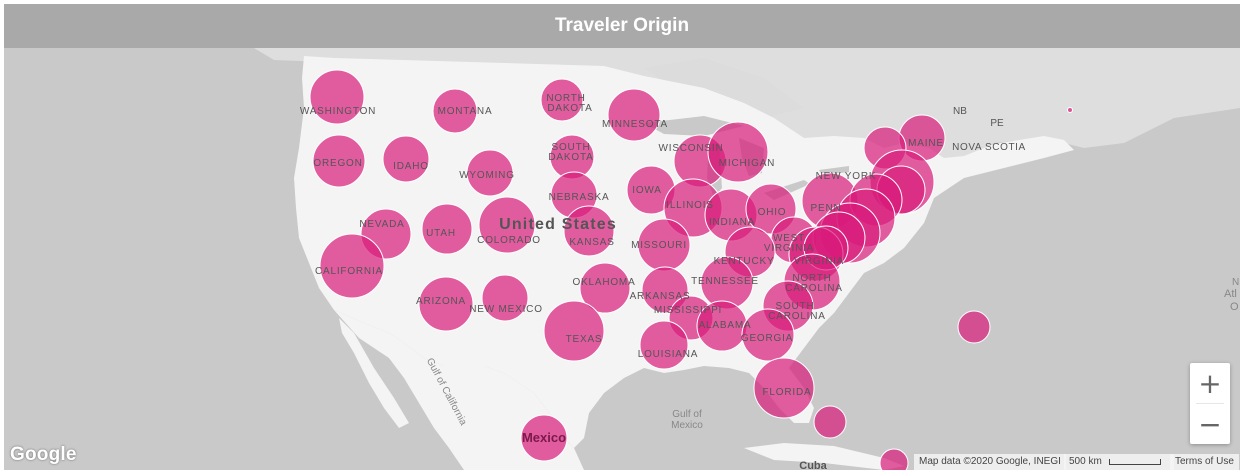 The image size is (1248, 472). What do you see at coordinates (1204, 462) in the screenshot?
I see `terms-of-use-link: Terms of Use` at bounding box center [1204, 462].